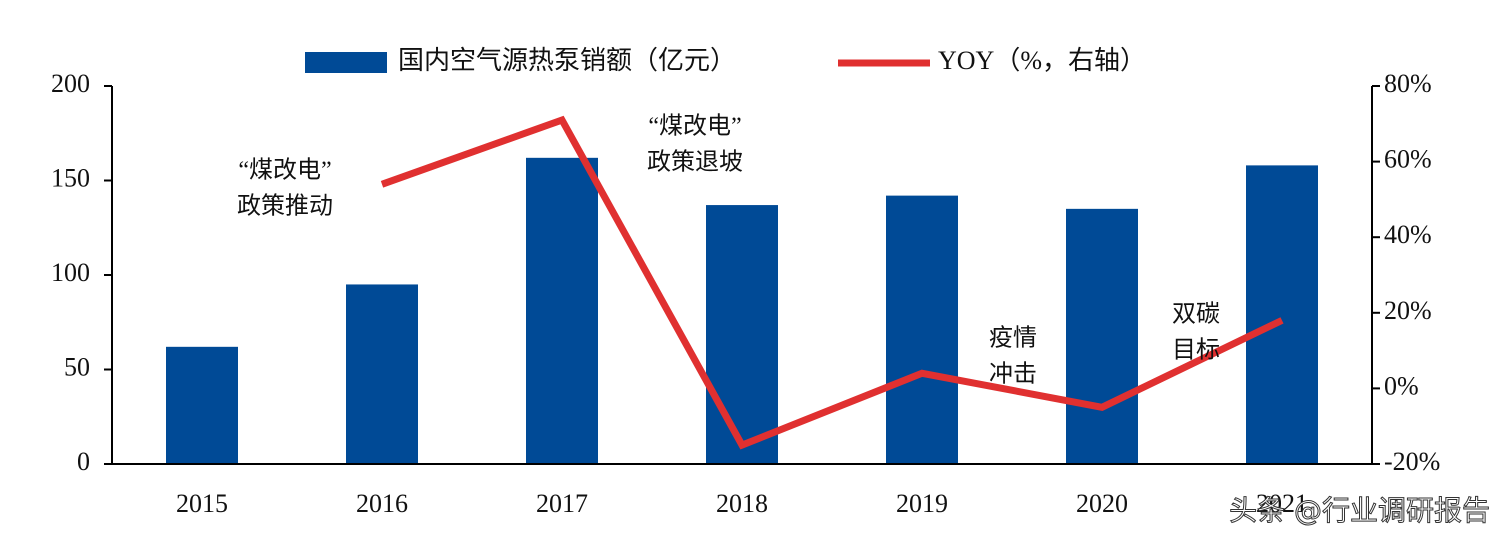  I want to click on annotation: 疫情, so click(1013, 338).